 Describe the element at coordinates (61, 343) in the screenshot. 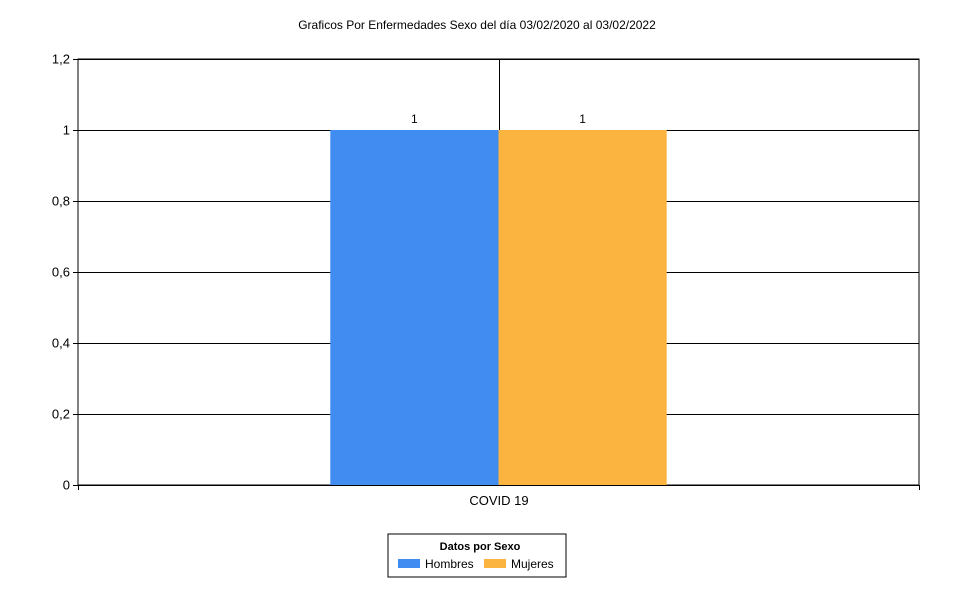

I see `y-tick-label: 0,4` at that location.